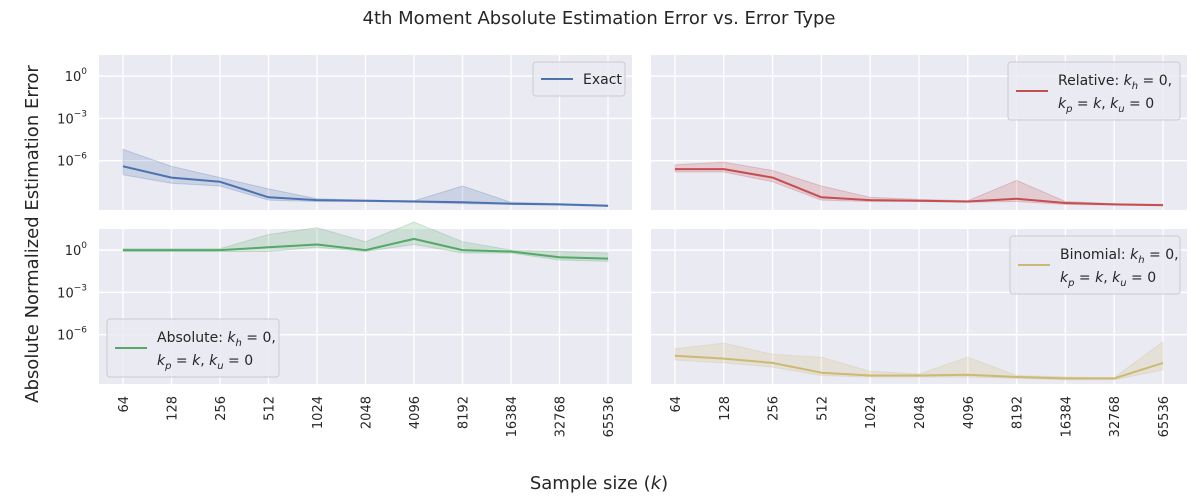 This screenshot has width=1200, height=500. Describe the element at coordinates (657, 483) in the screenshot. I see `x-axis-label-var: k` at that location.